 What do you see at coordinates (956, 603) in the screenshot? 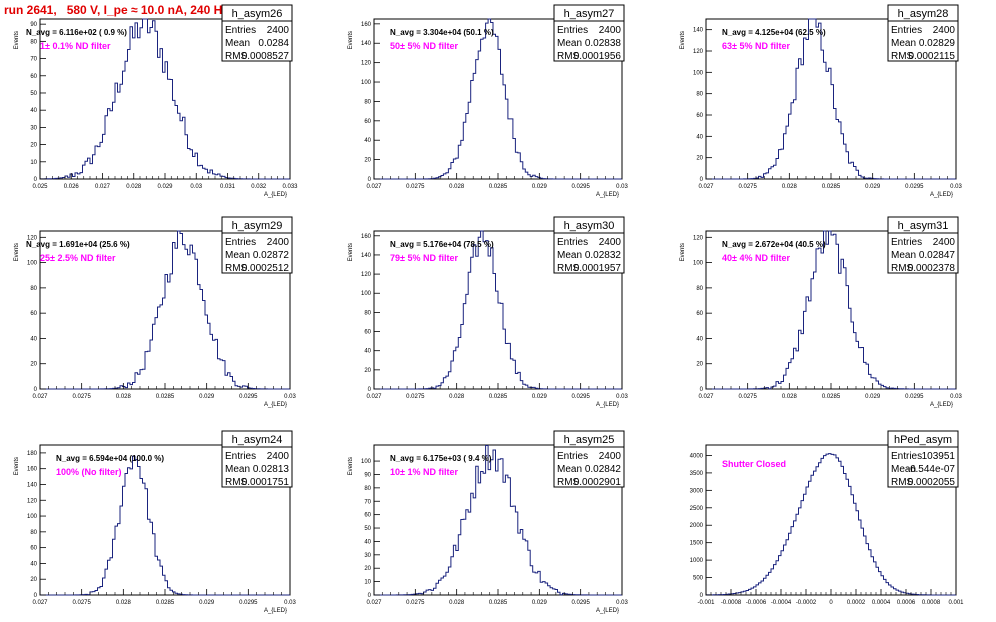
I see `x-tick-label: 0.001` at bounding box center [956, 603].